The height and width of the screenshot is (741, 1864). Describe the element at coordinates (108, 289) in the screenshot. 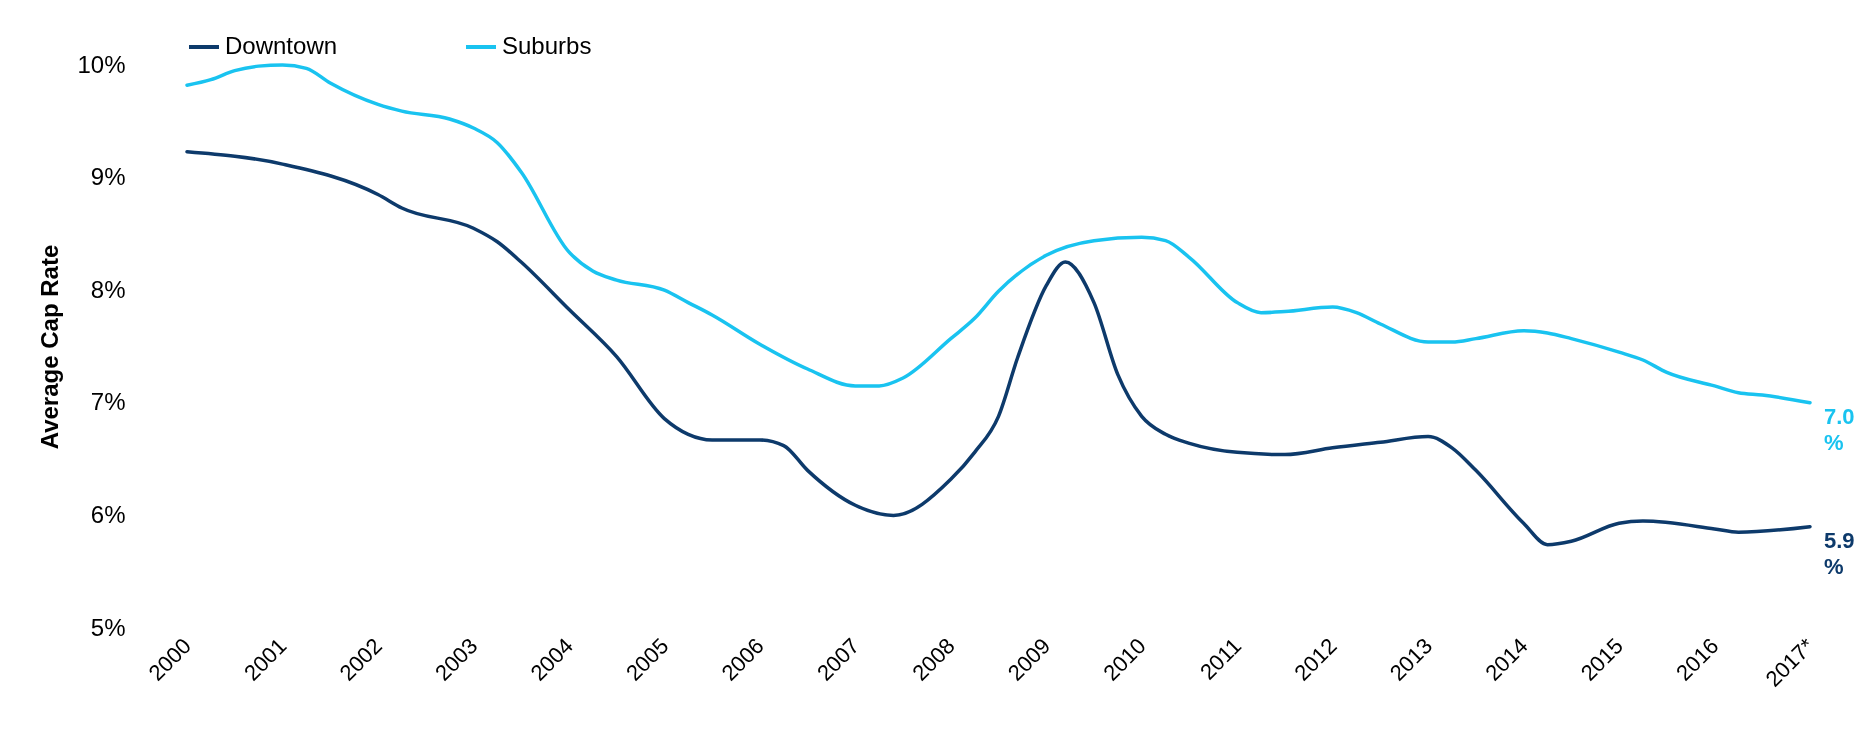

I see `y-tick-label: 8%` at that location.